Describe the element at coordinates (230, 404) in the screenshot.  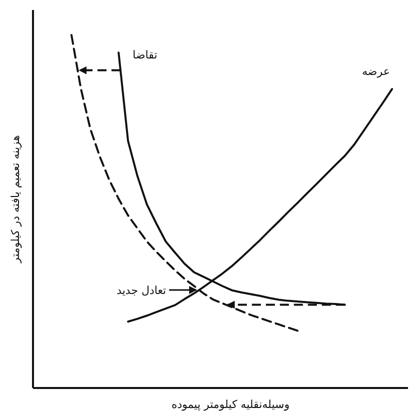
I see `x-axis-title: وسیله‌نقلیه کیلومتر پیموده` at that location.